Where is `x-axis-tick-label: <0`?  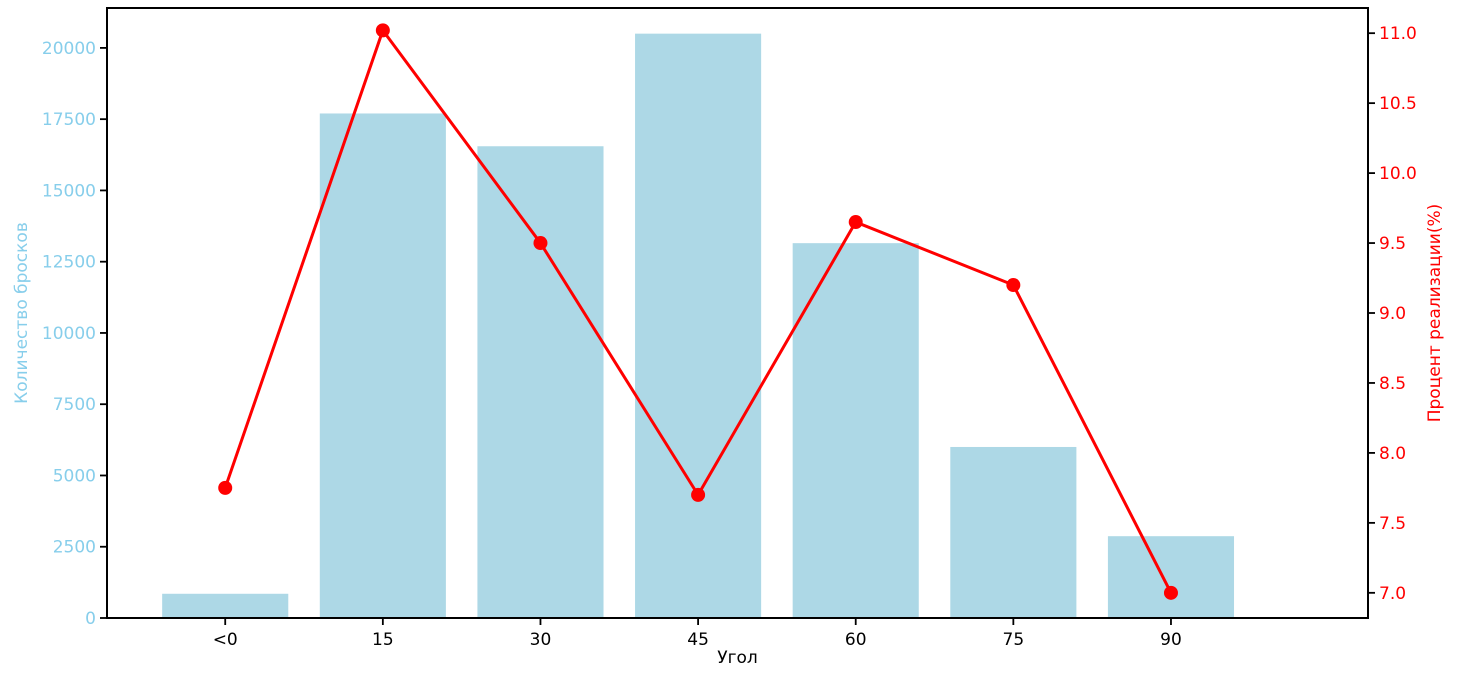
x-axis-tick-label: <0 is located at coordinates (225, 640).